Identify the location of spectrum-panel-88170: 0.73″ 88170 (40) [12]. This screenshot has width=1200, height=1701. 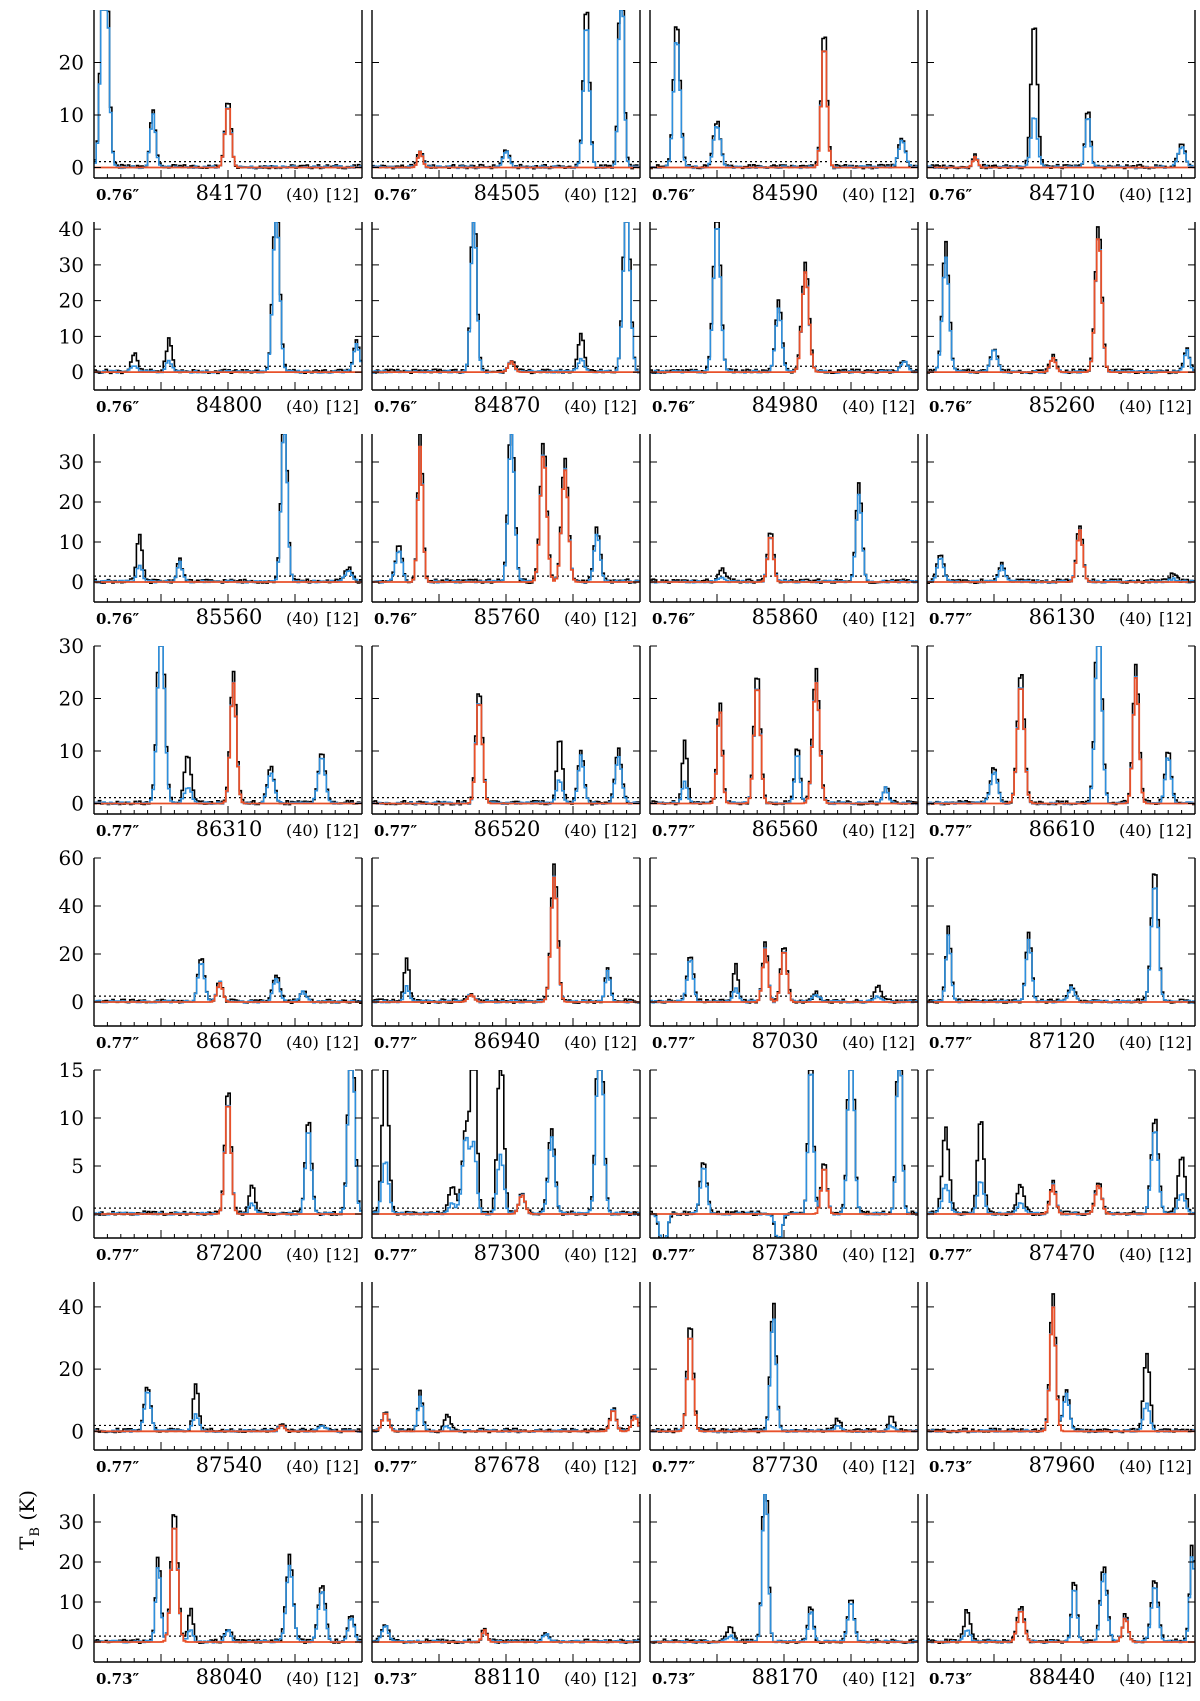
(784, 1591).